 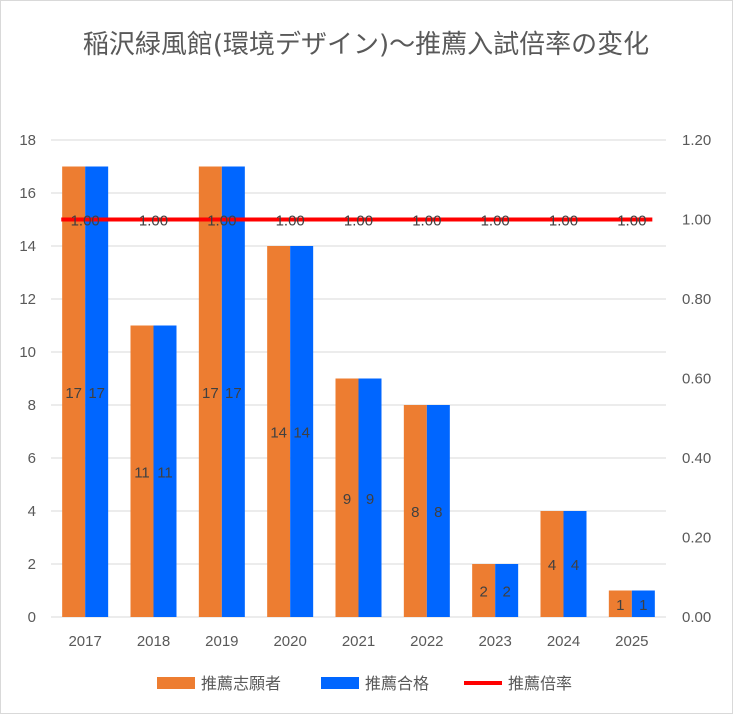 What do you see at coordinates (32, 458) in the screenshot?
I see `y-tick-label: 6` at bounding box center [32, 458].